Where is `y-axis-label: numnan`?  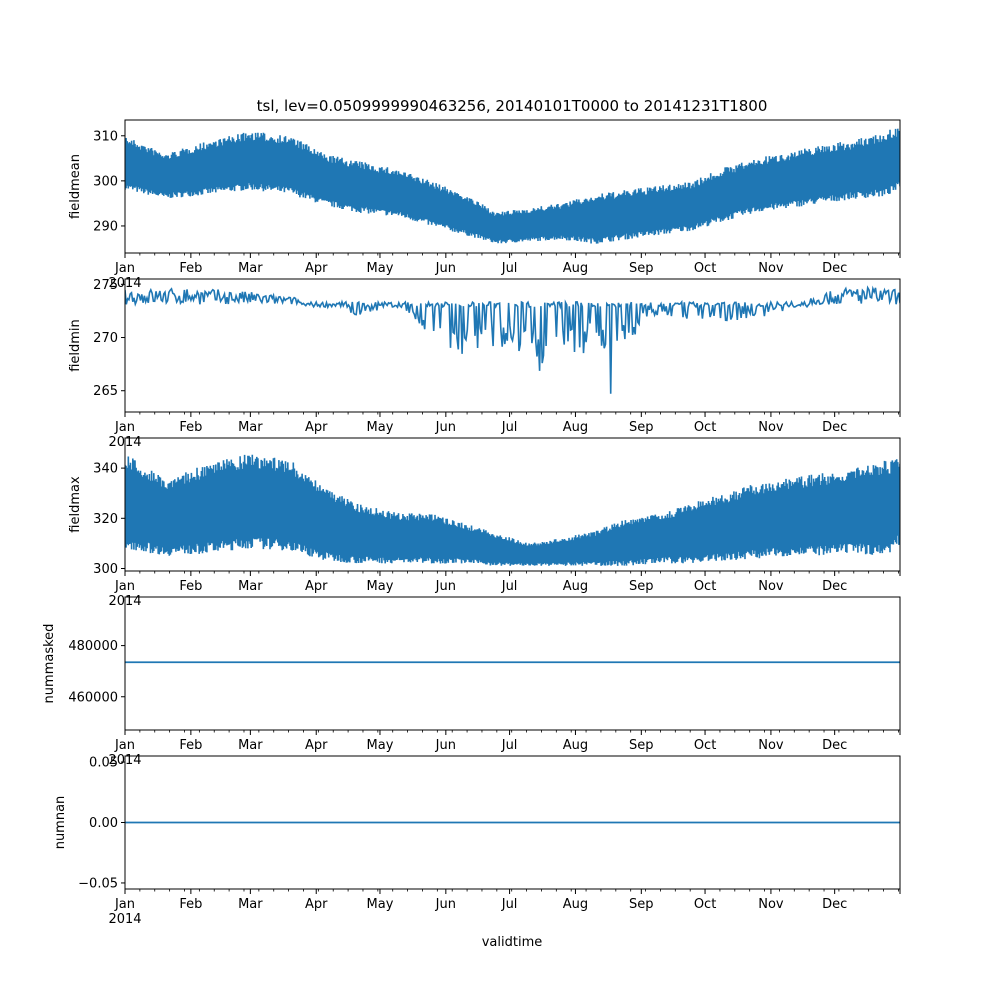
y-axis-label: numnan is located at coordinates (60, 823).